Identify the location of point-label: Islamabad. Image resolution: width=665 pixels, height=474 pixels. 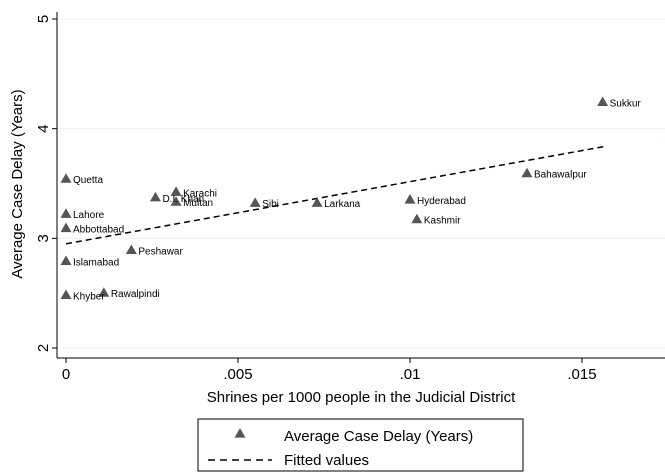
(96, 262).